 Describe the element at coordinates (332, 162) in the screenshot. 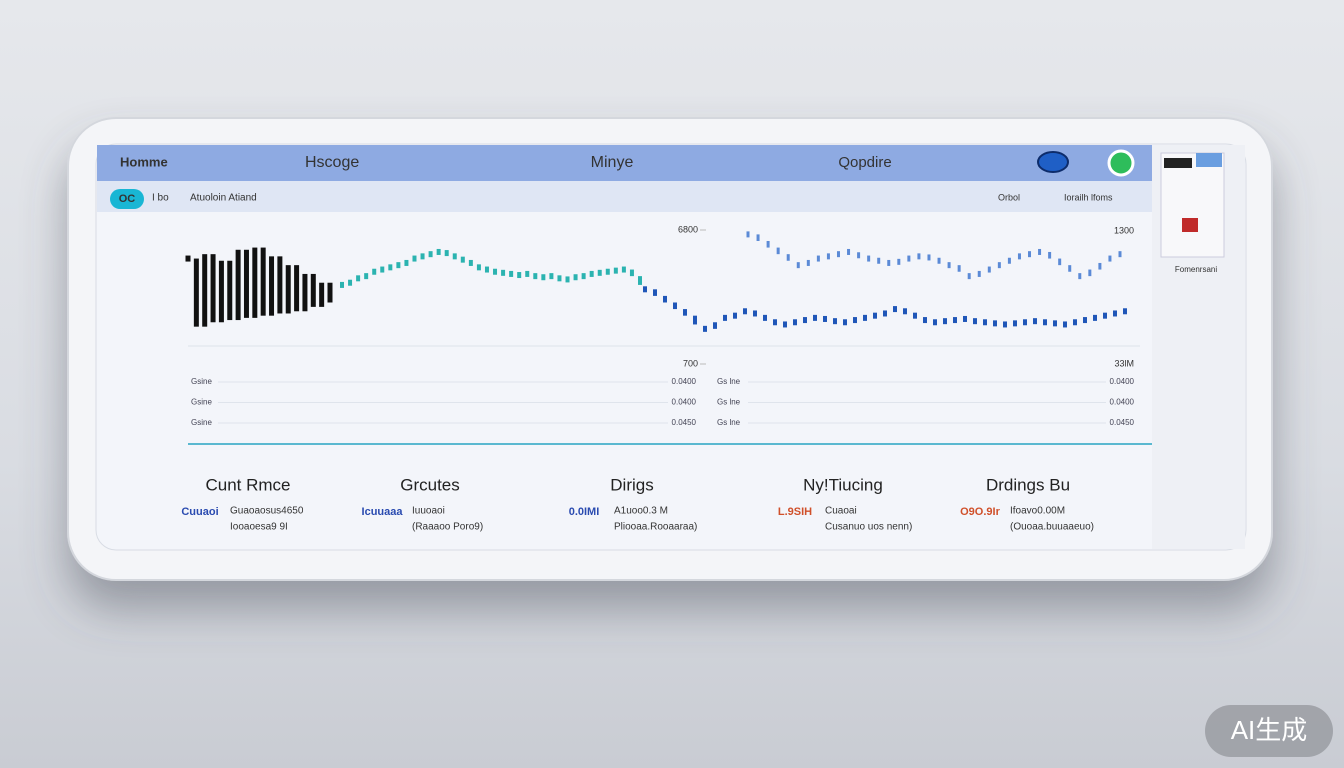

I see `nav-item: Hscoge` at that location.